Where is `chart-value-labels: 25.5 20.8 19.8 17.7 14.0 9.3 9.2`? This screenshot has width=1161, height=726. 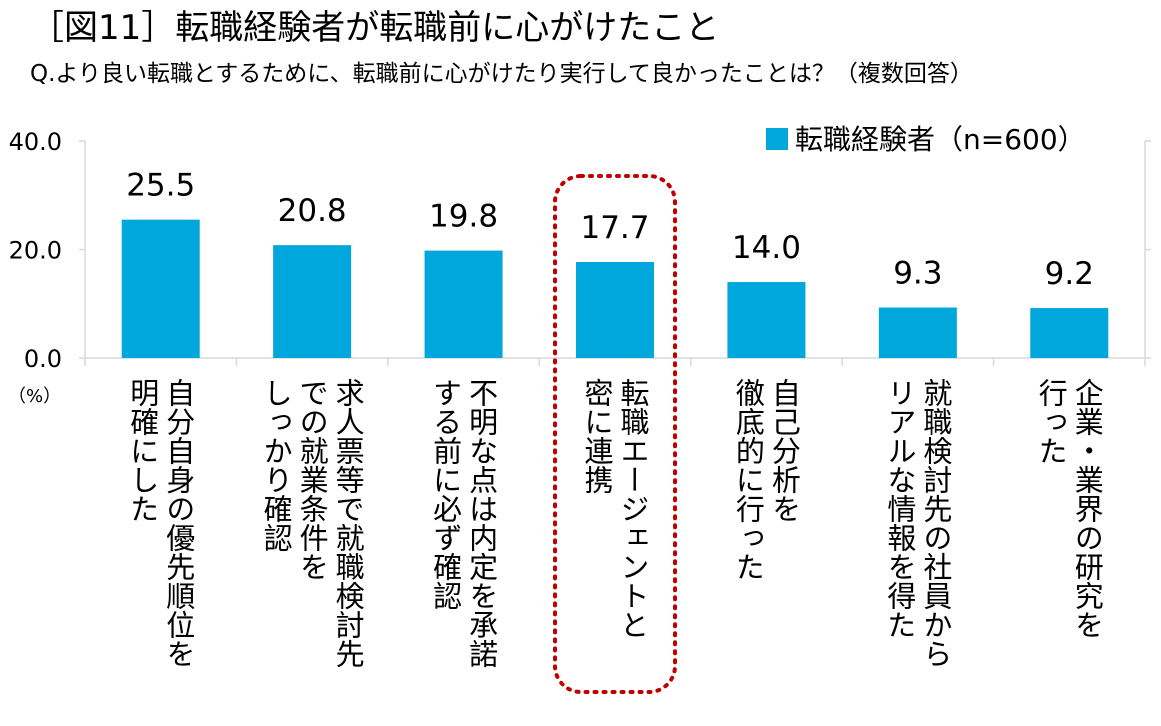
chart-value-labels: 25.5 20.8 19.8 17.7 14.0 9.3 9.2 is located at coordinates (610, 230).